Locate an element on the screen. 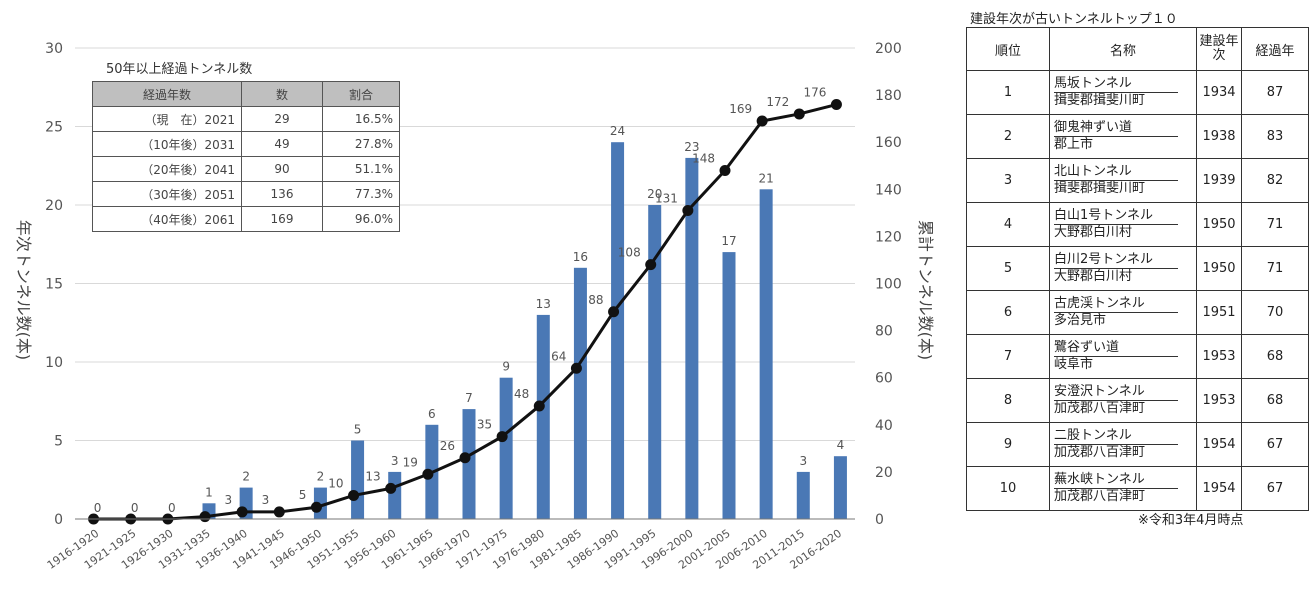  ranking-row: 8 安澄沢トンネル 加茂郡八百津町 1953 68 is located at coordinates (1137, 400).